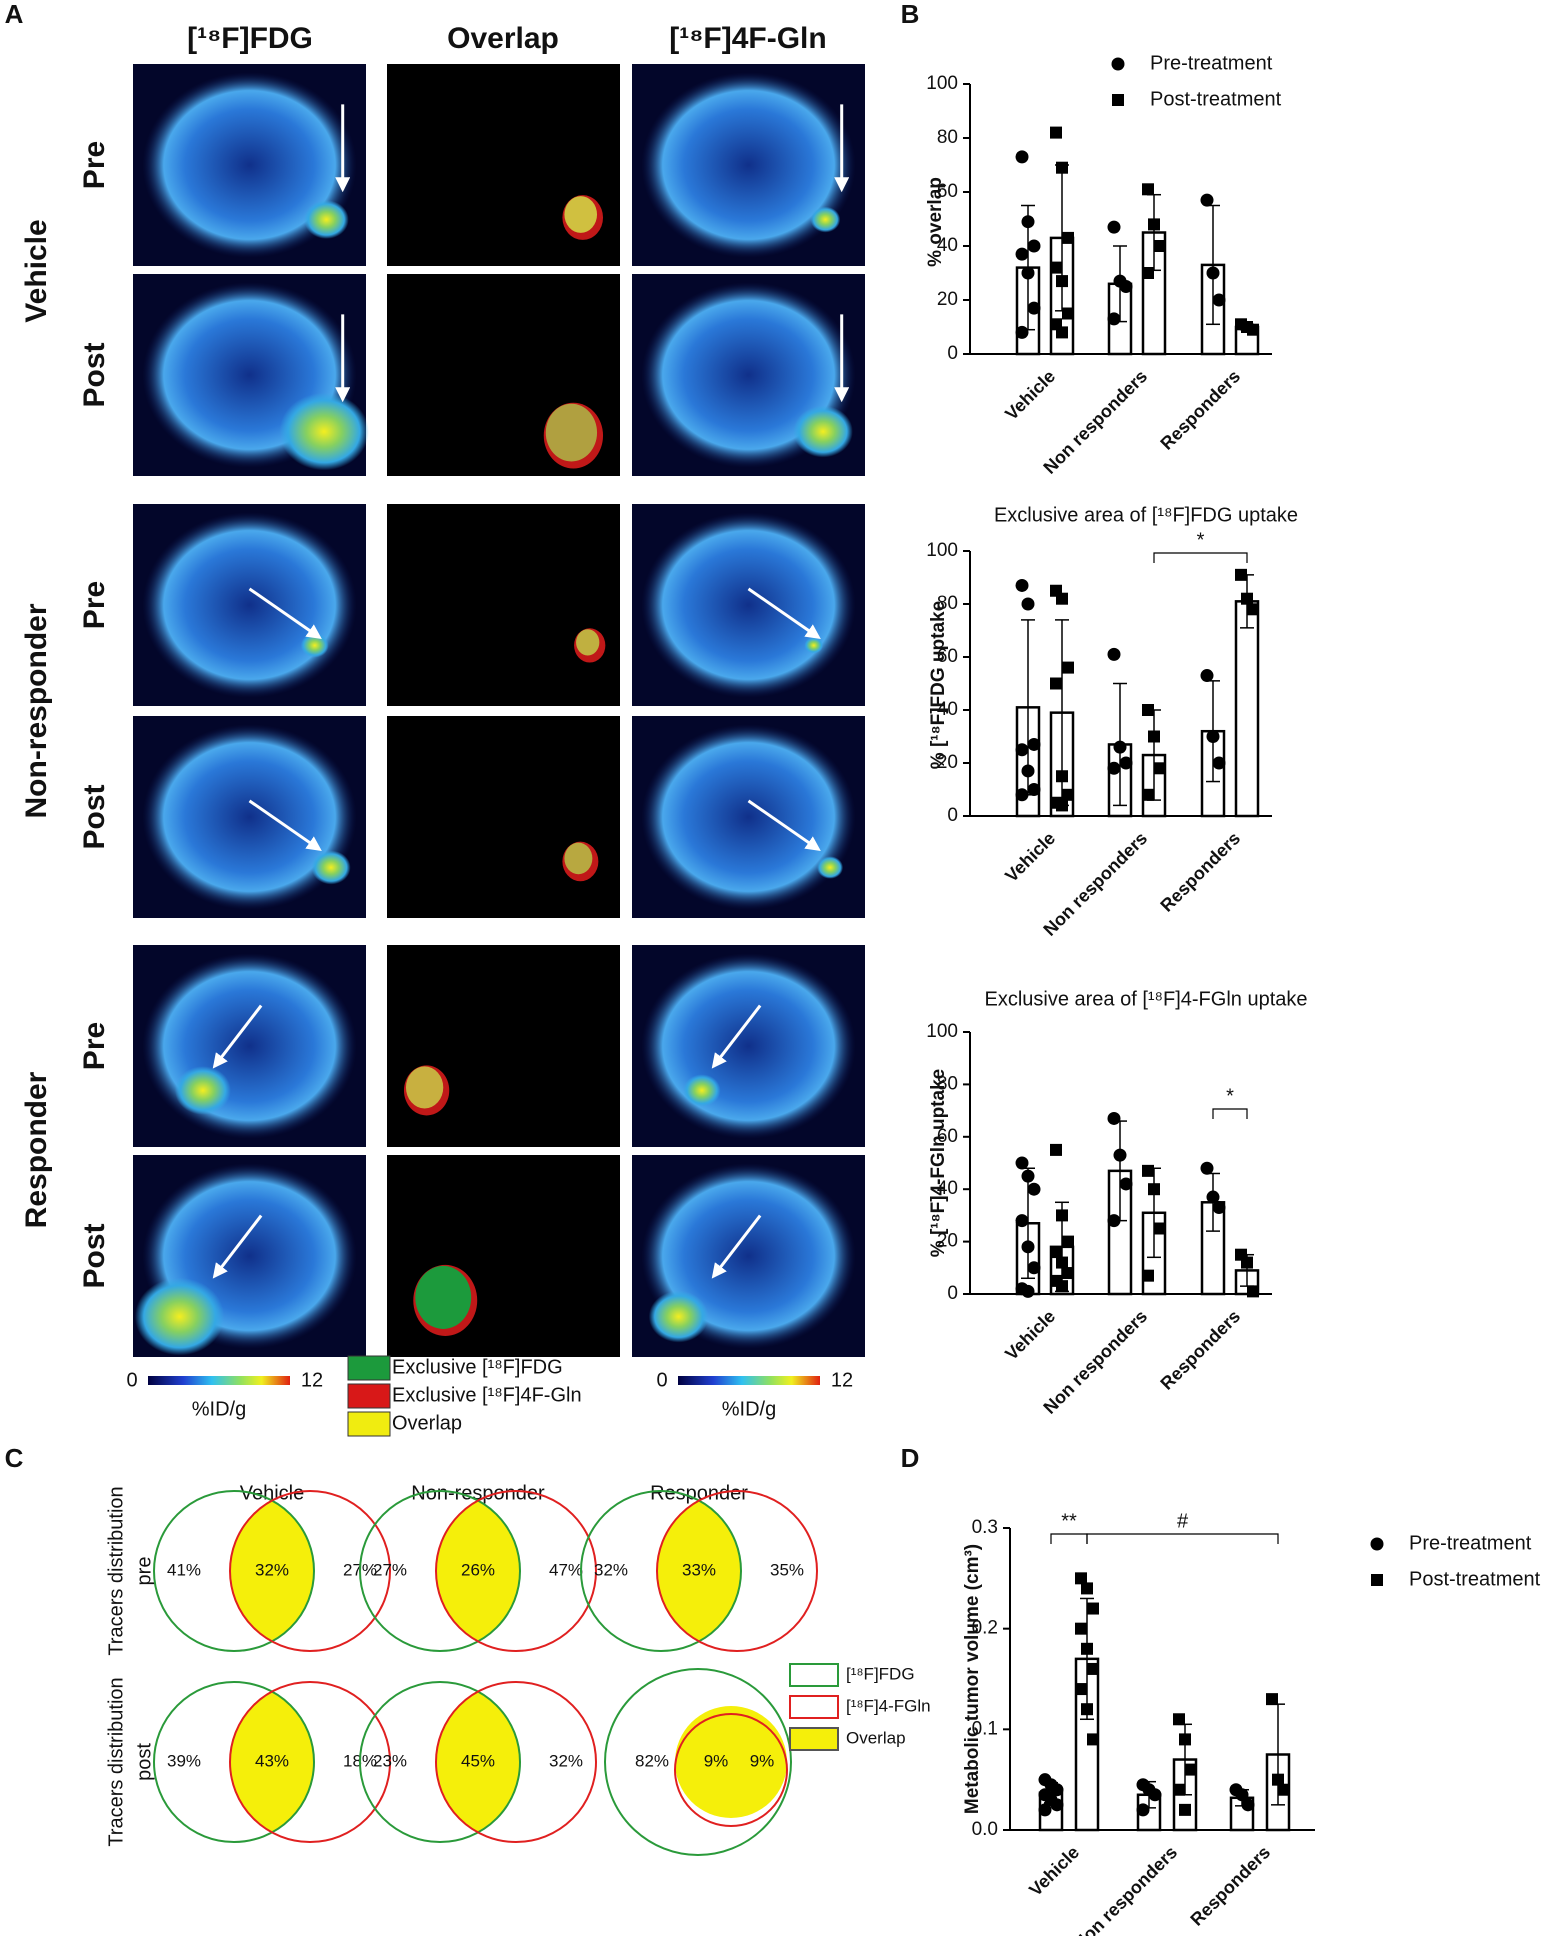 The image size is (1556, 1941). What do you see at coordinates (1145, 999) in the screenshot?
I see `chart-title: Exclusive area of [¹⁸F]4-FGln uptake` at bounding box center [1145, 999].